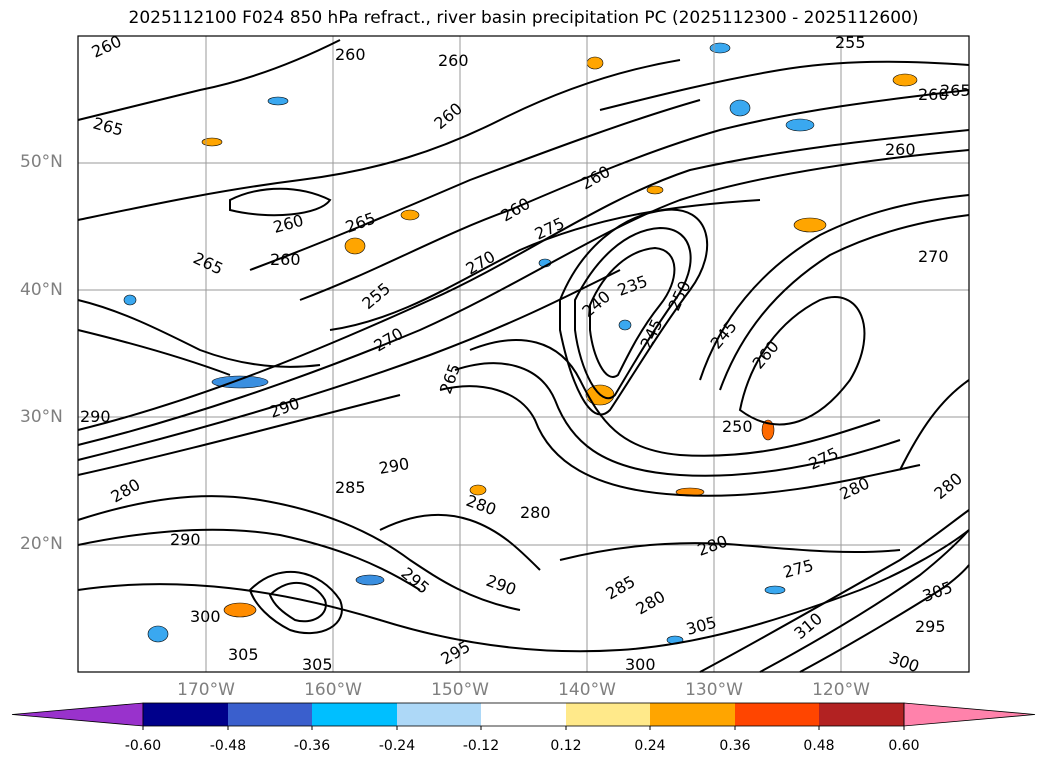 This screenshot has width=1047, height=765. What do you see at coordinates (228, 746) in the screenshot?
I see `colorbar-label: -0.48` at bounding box center [228, 746].